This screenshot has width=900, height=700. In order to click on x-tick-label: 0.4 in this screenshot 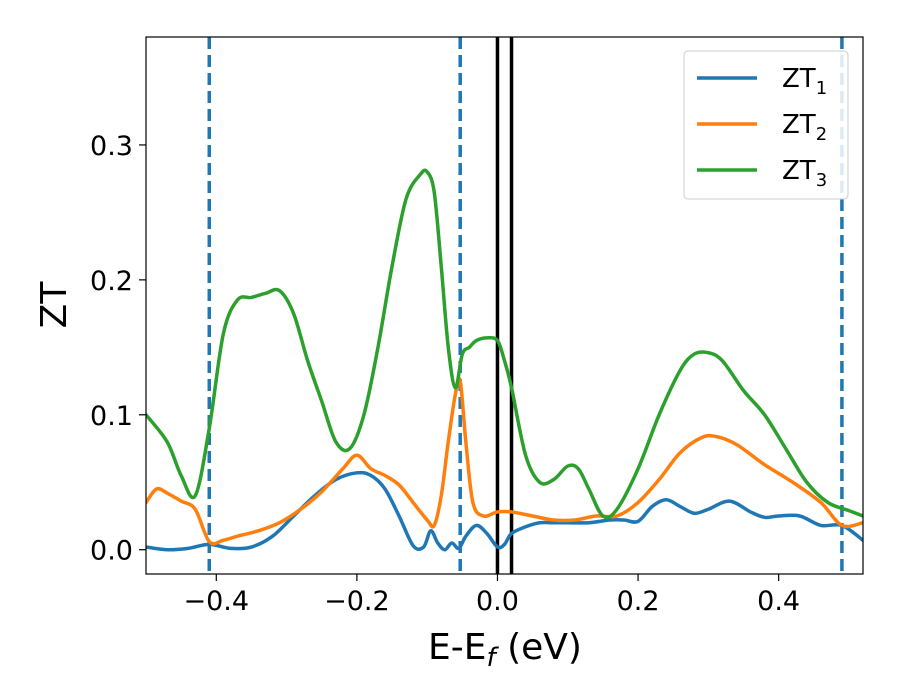, I will do `click(778, 601)`.